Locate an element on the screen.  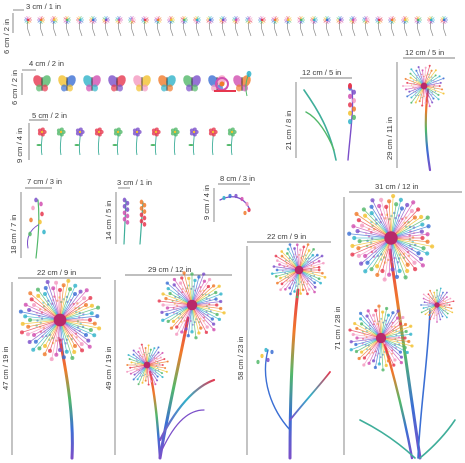
sprig-width-label: 8 cm / 3 in is located at coordinates (237, 178).